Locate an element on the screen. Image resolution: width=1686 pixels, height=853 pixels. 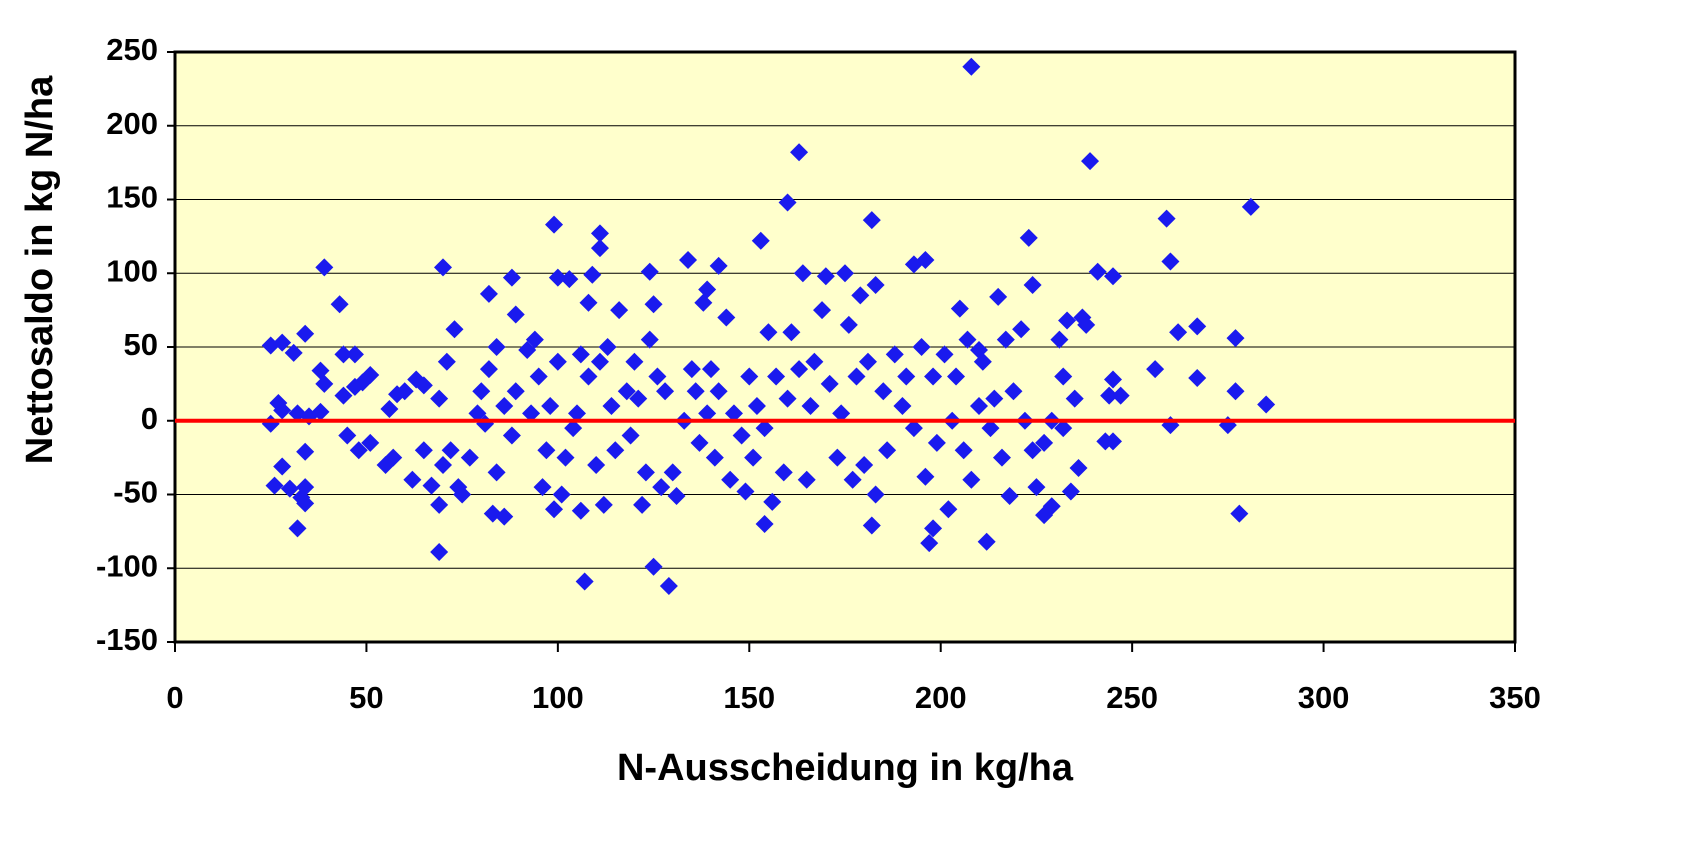
y-tick-label: -50 is located at coordinates (135, 492).